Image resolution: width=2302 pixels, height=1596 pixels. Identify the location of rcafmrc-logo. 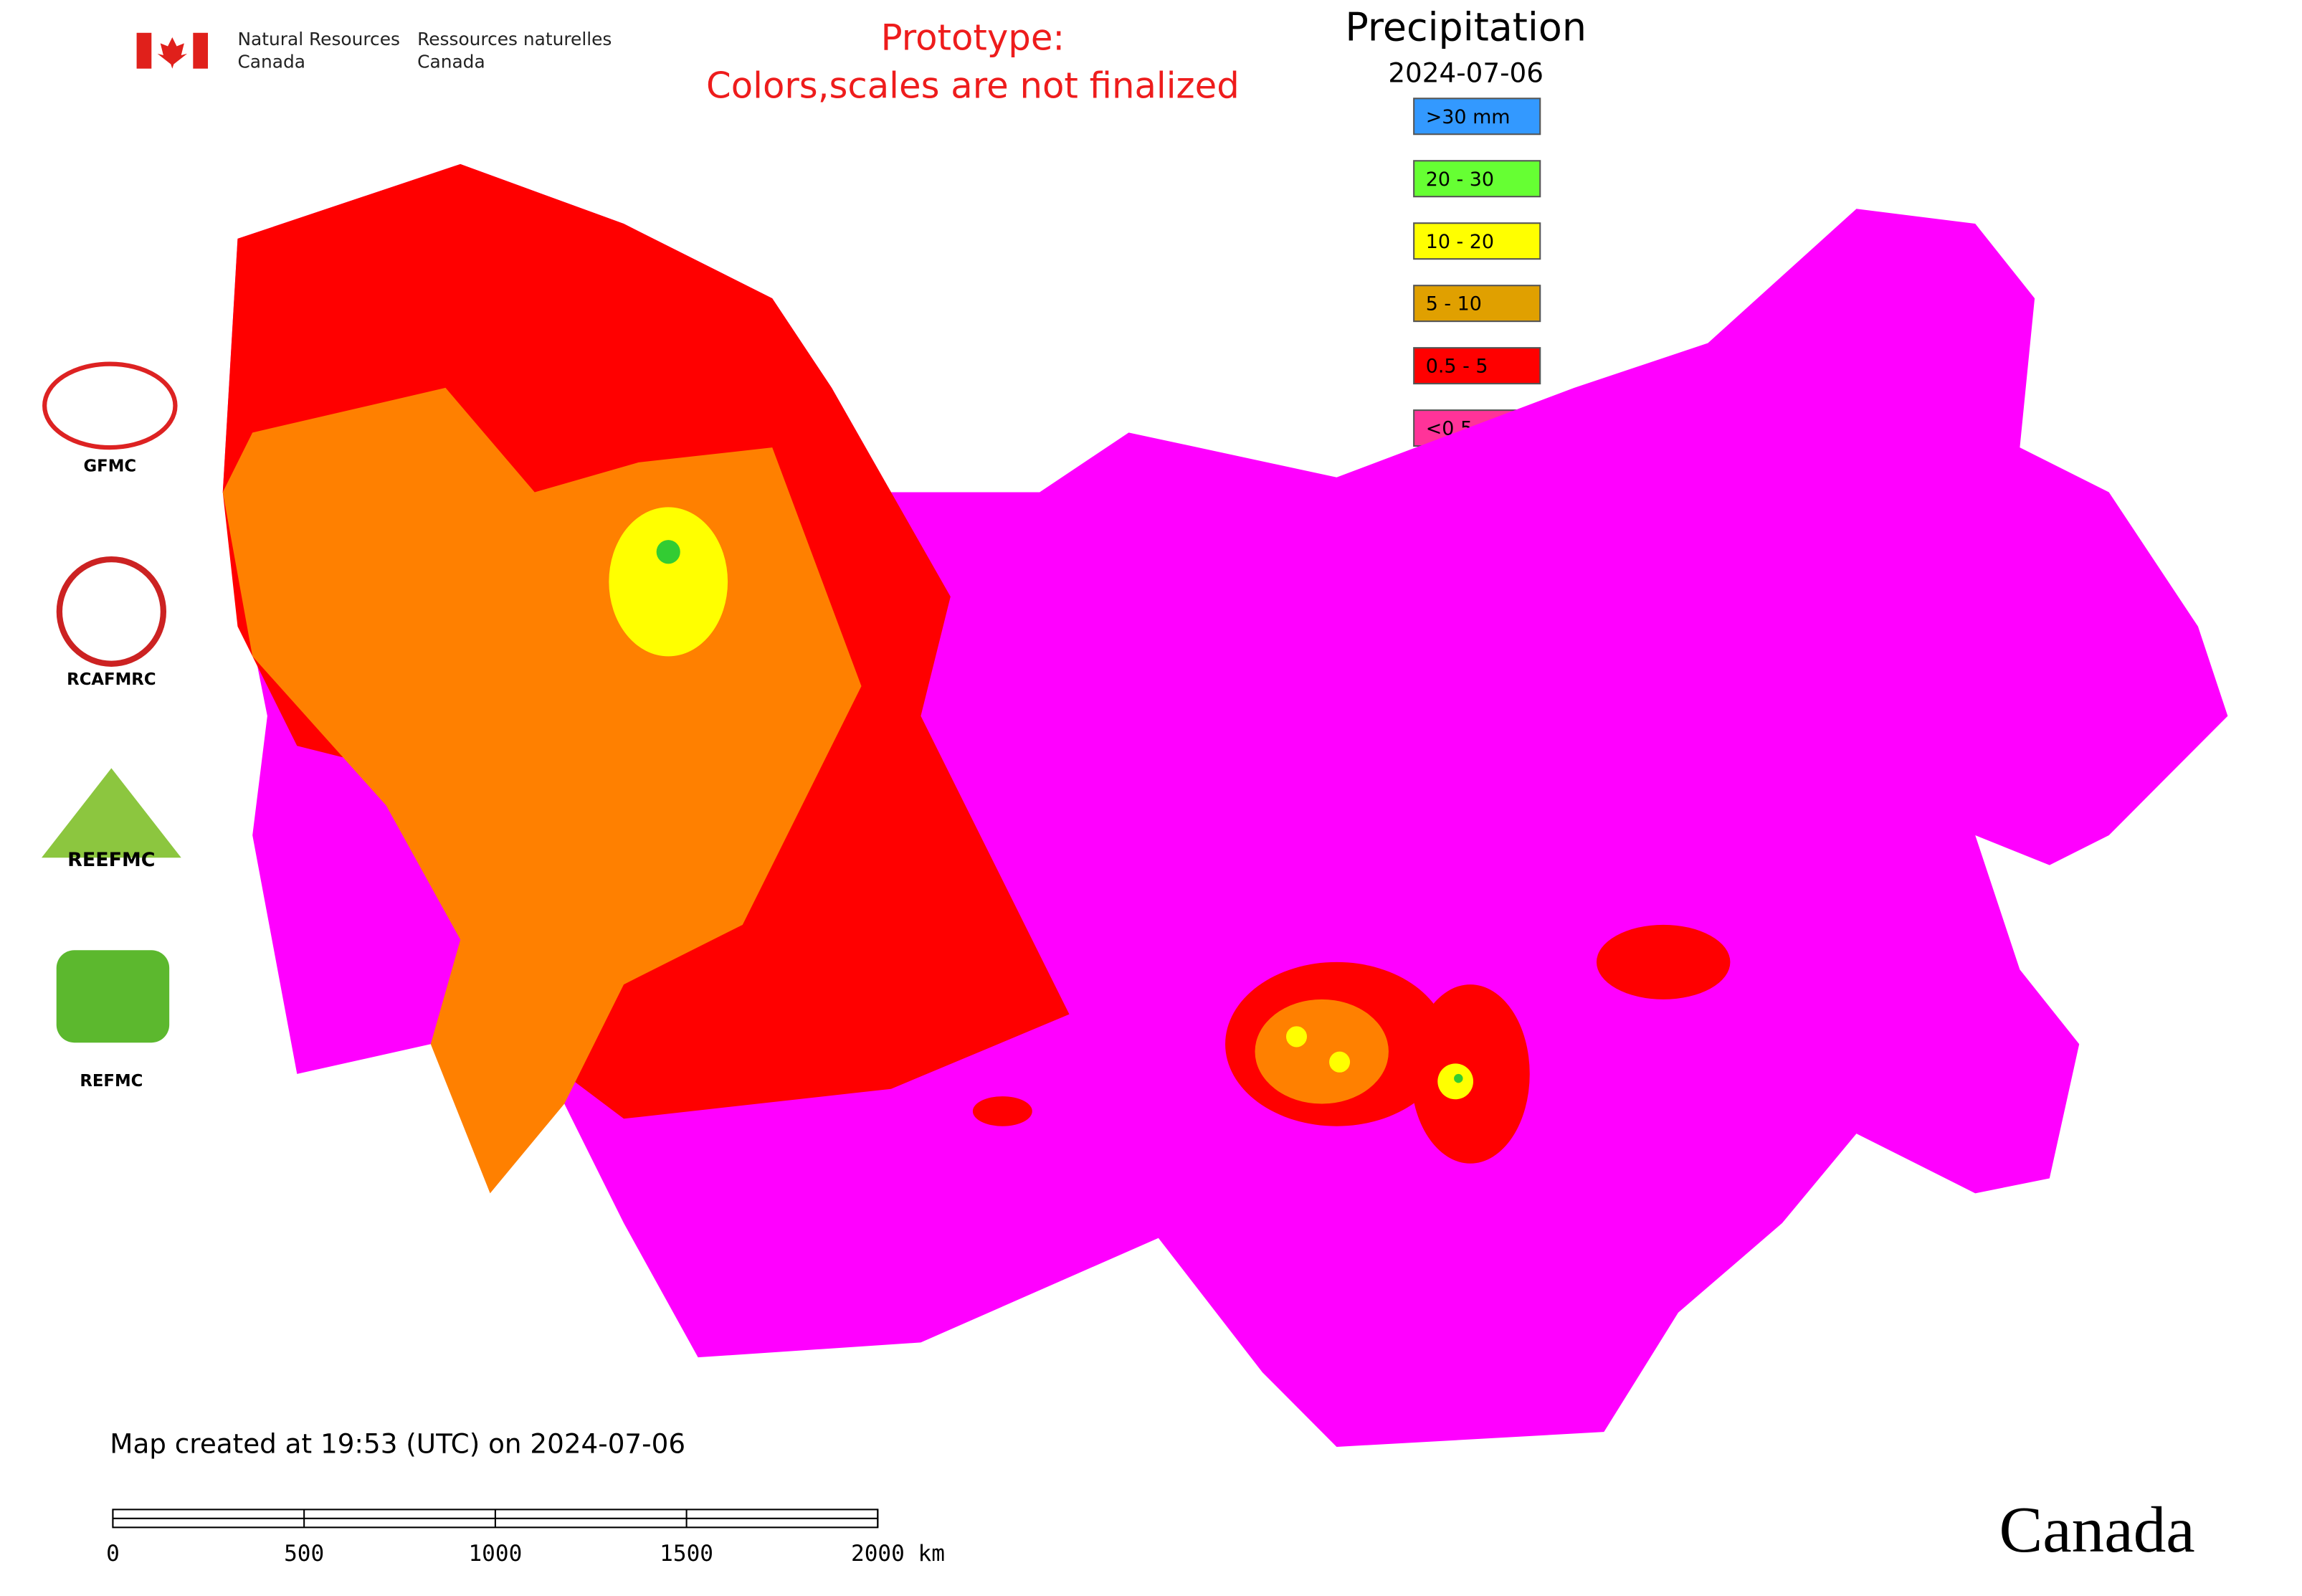
(112, 611).